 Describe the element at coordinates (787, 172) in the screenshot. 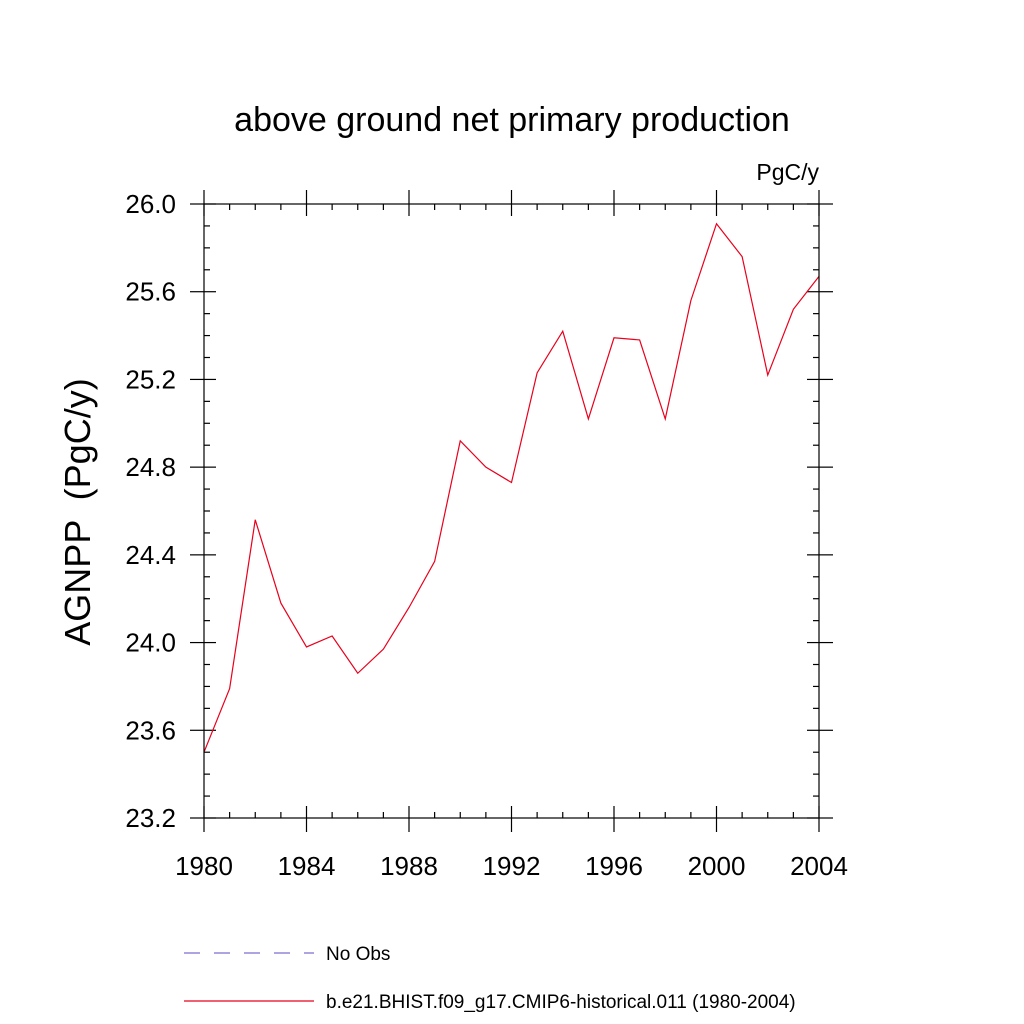

I see `units-label: PgC/y` at that location.